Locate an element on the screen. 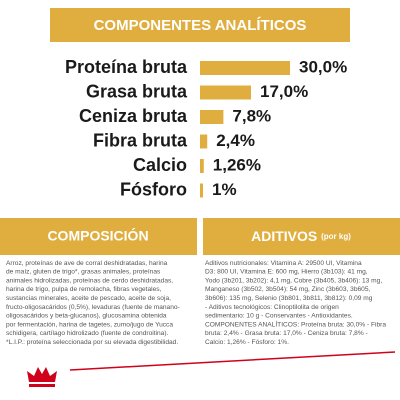  value-label: 17,0% is located at coordinates (284, 91).